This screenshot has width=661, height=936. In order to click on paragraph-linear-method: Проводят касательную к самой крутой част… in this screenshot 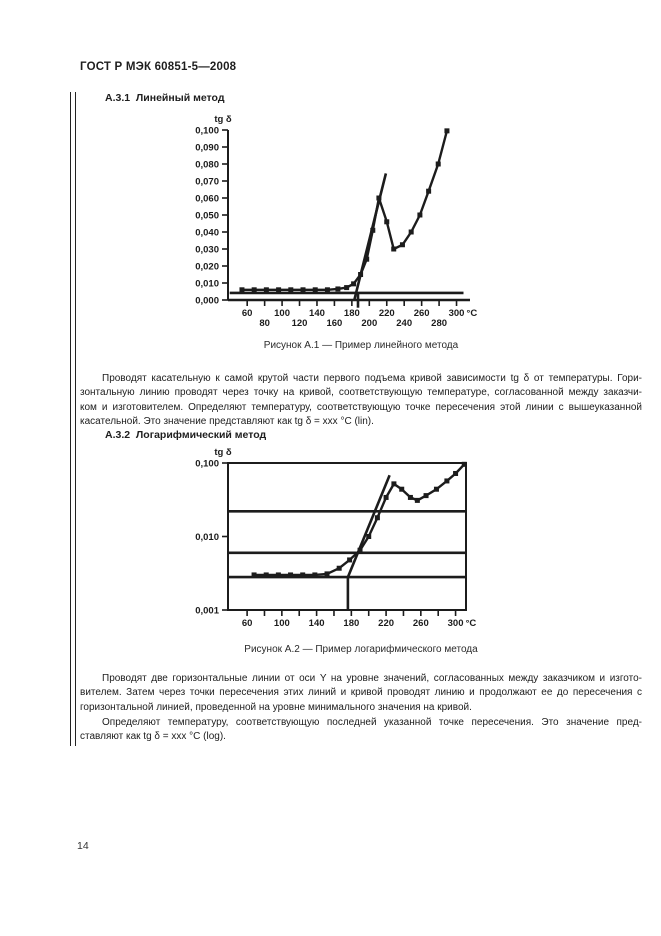, I will do `click(361, 401)`.